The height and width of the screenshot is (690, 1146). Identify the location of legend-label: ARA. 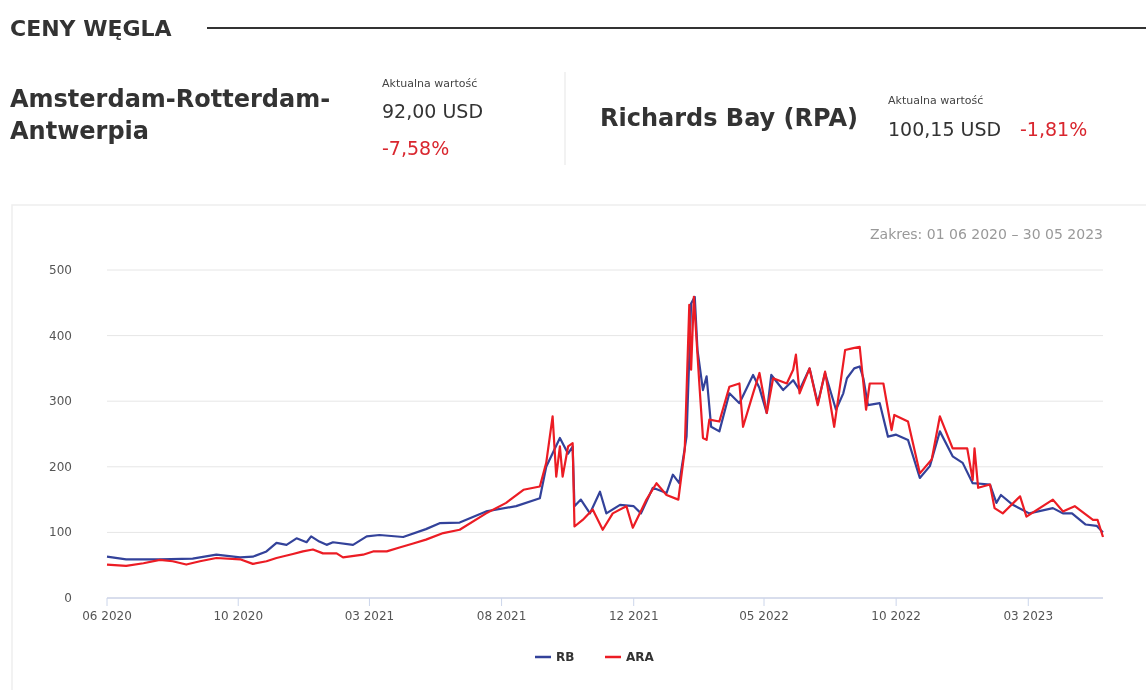
(640, 657).